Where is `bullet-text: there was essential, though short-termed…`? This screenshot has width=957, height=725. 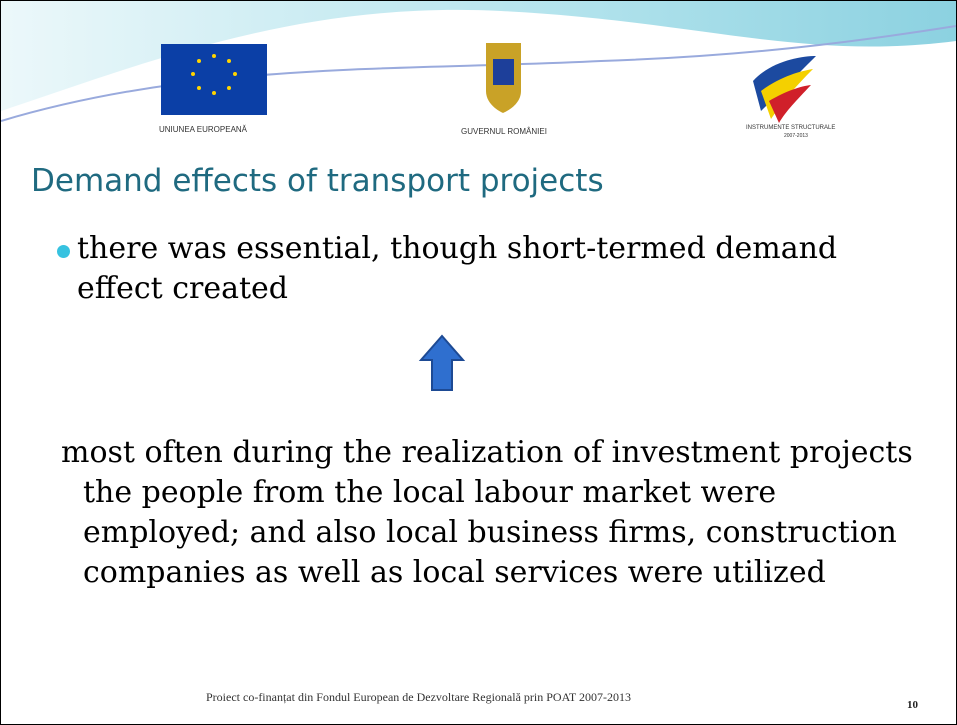 bullet-text: there was essential, though short-termed… is located at coordinates (457, 268).